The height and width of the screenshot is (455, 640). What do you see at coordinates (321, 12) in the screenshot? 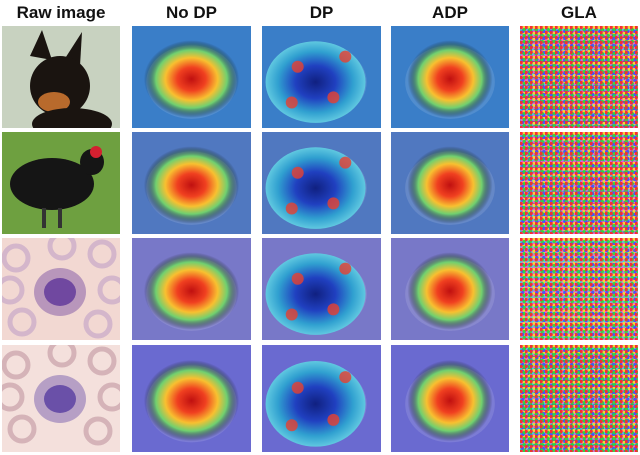
I see `column-header-dp: DP` at bounding box center [321, 12].